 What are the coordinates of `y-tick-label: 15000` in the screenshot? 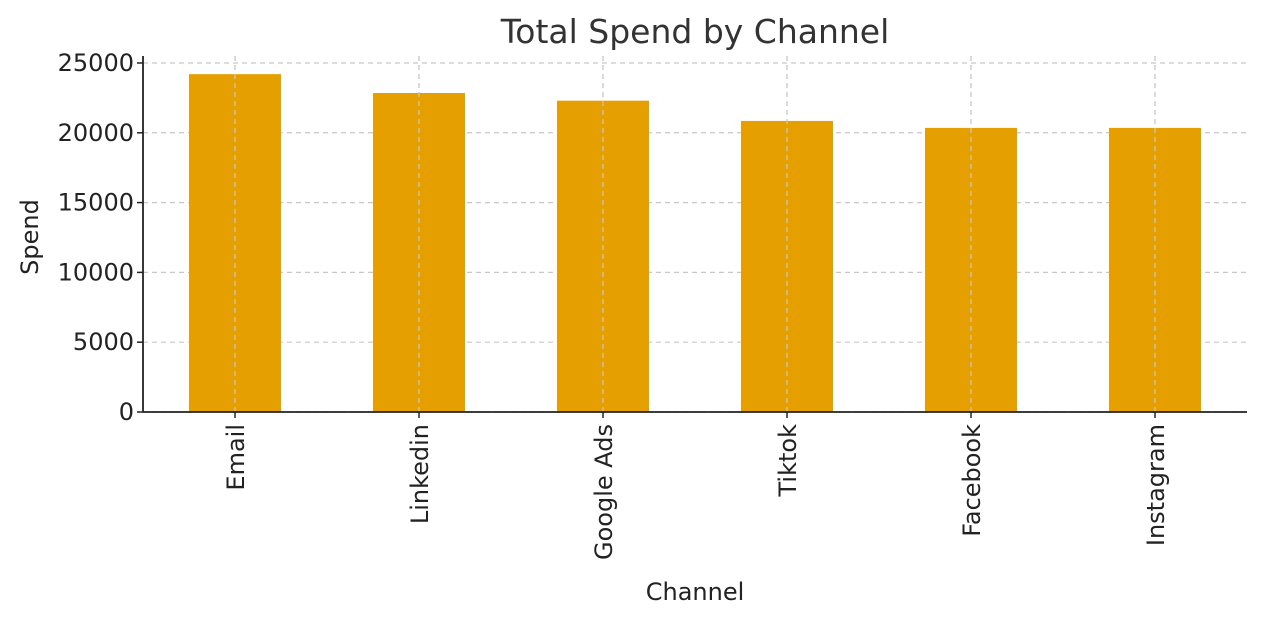 It's located at (96, 203).